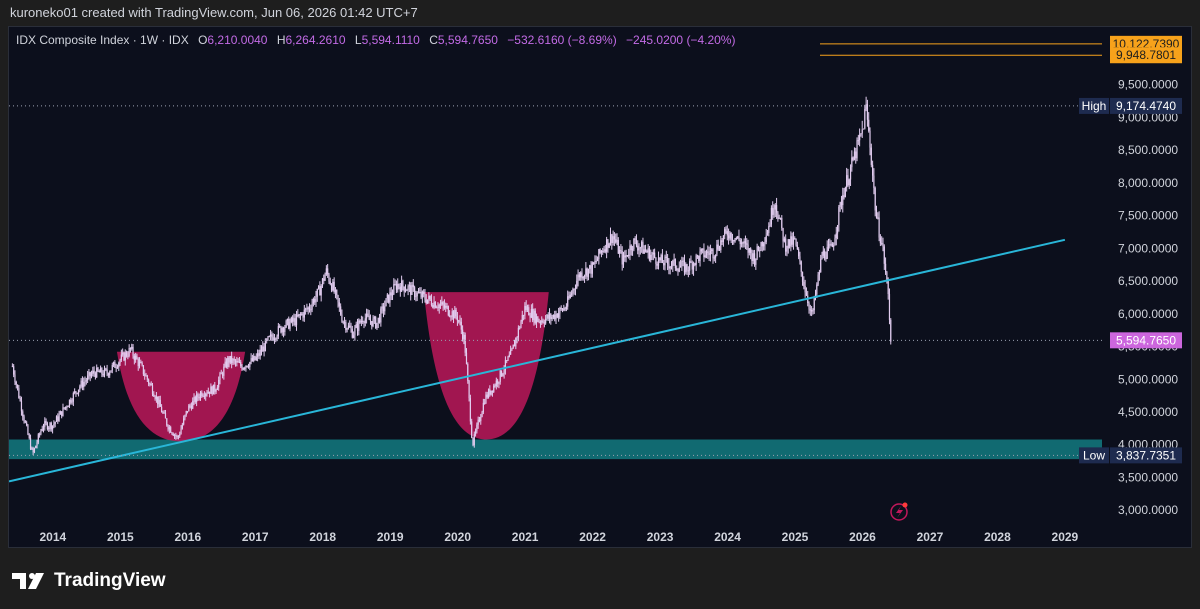 This screenshot has height=609, width=1200. What do you see at coordinates (1148, 281) in the screenshot?
I see `y-tick-label: 6,500.0000` at bounding box center [1148, 281].